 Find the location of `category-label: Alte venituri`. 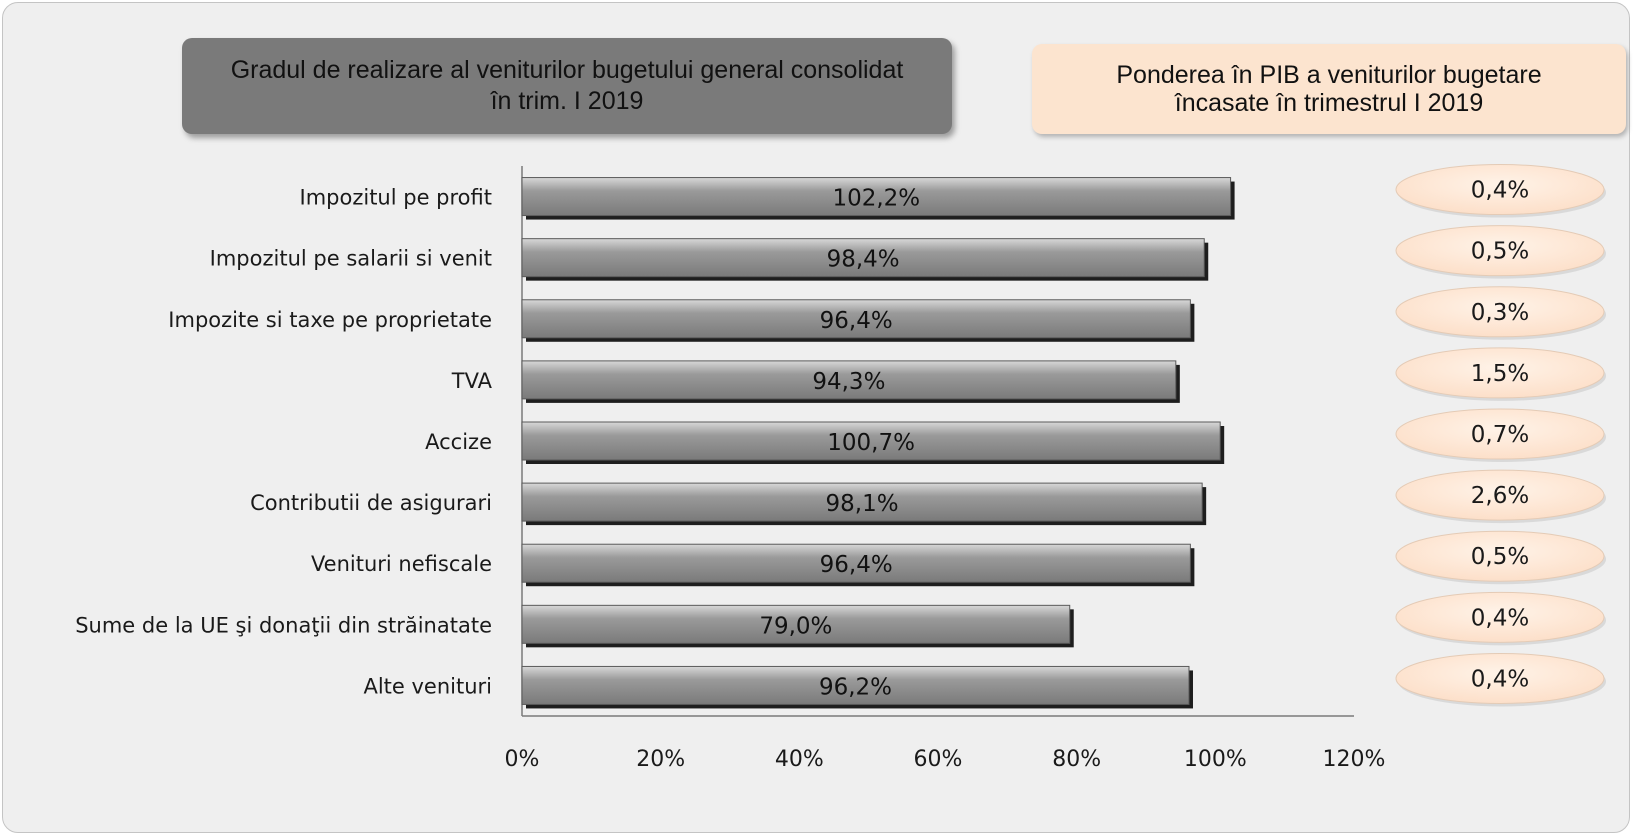

category-label: Alte venituri is located at coordinates (427, 686).